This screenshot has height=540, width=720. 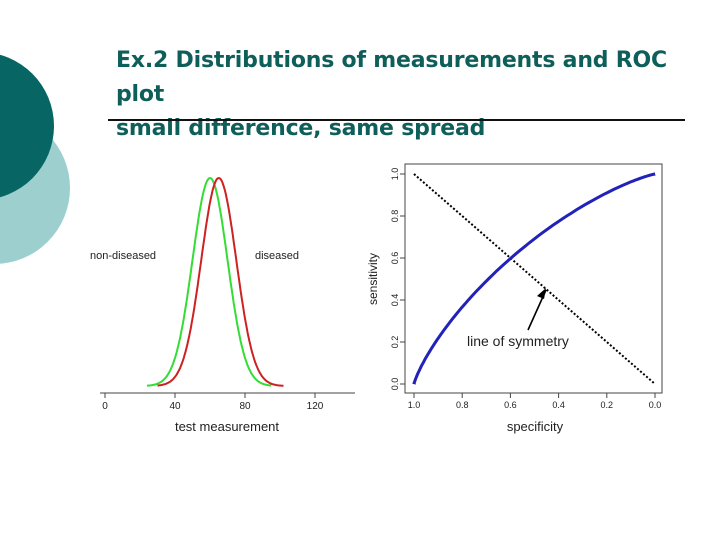 I want to click on dist-x-tick-label-2: 80, so click(x=245, y=406).